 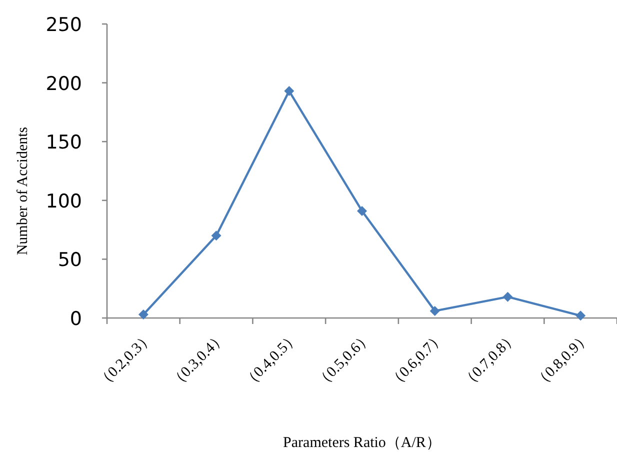 I want to click on y-tick-label: 100, so click(x=64, y=201).